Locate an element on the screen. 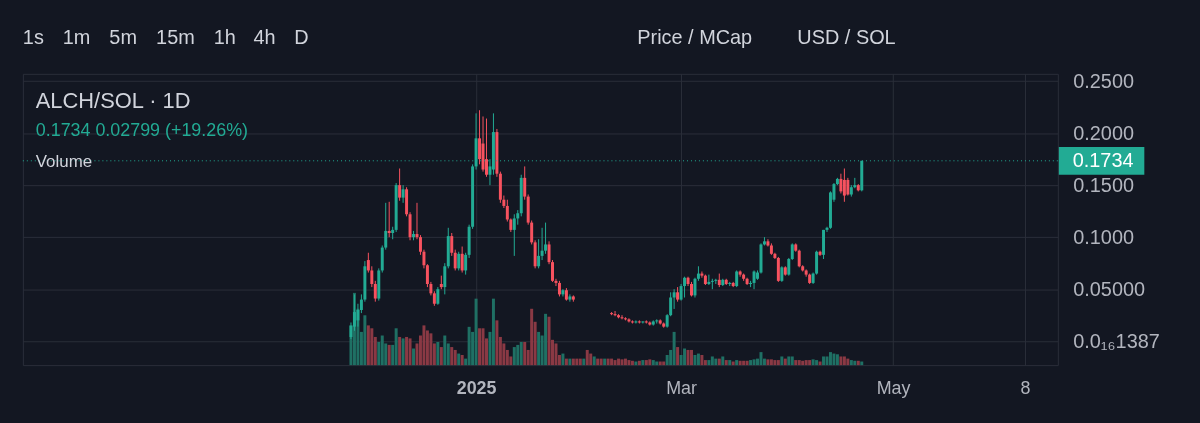  ref-line-label: 0.1734 is located at coordinates (1103, 159).